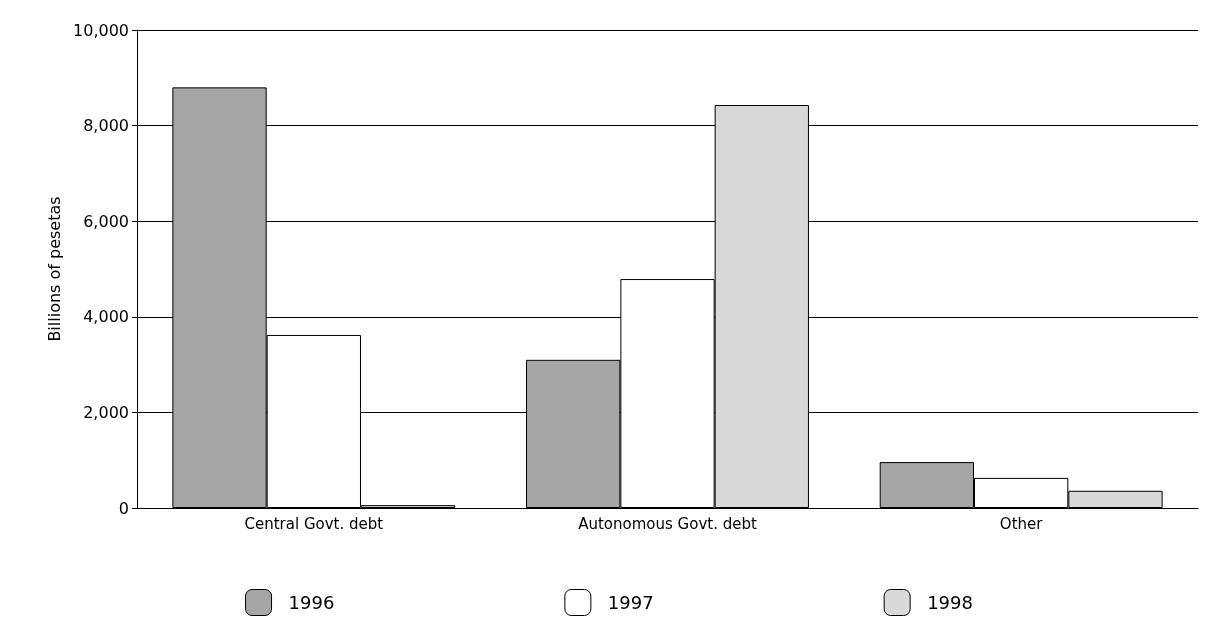 Image resolution: width=1218 pixels, height=629 pixels. I want to click on y-tick-label: 10,000, so click(101, 30).